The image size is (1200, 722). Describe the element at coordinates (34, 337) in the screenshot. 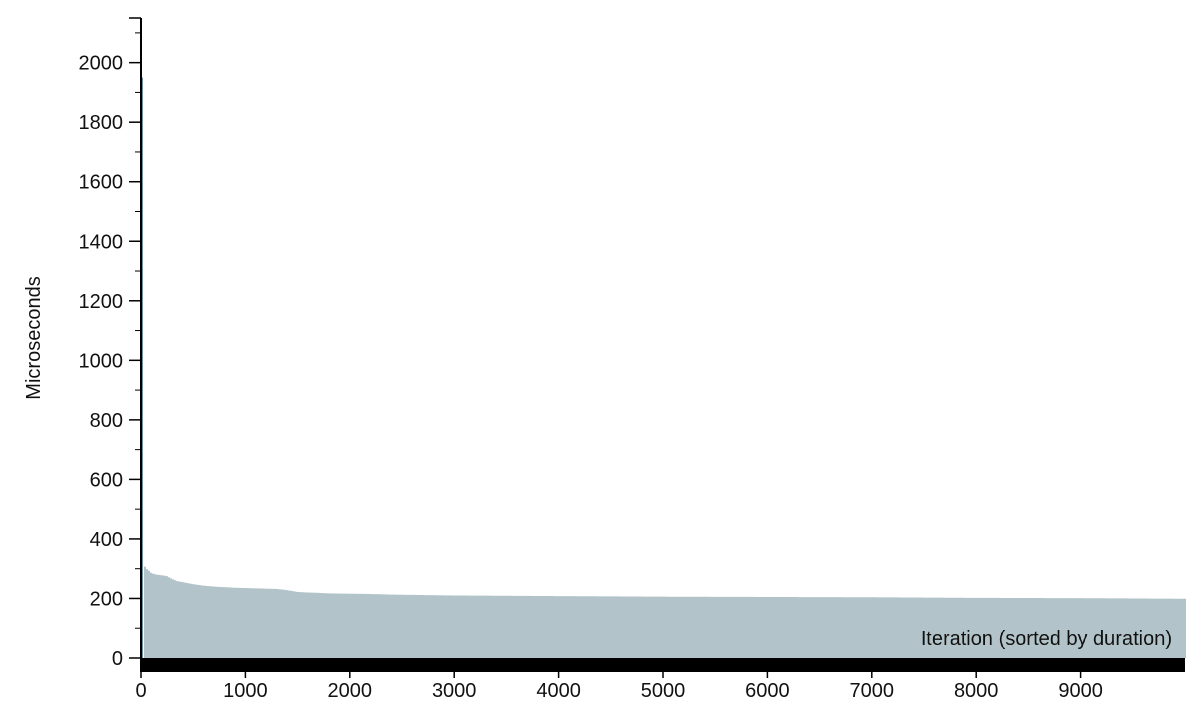

I see `y-axis-title: Microseconds` at that location.